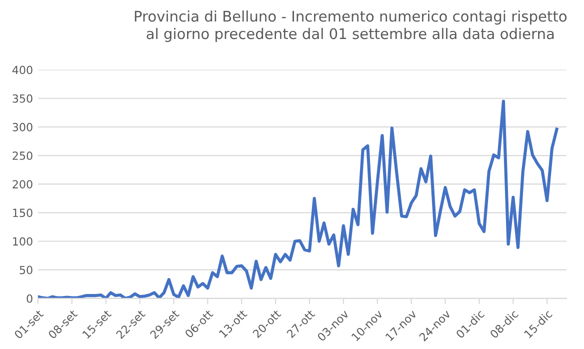  Describe the element at coordinates (29, 298) in the screenshot. I see `y-tick-label: 0` at that location.